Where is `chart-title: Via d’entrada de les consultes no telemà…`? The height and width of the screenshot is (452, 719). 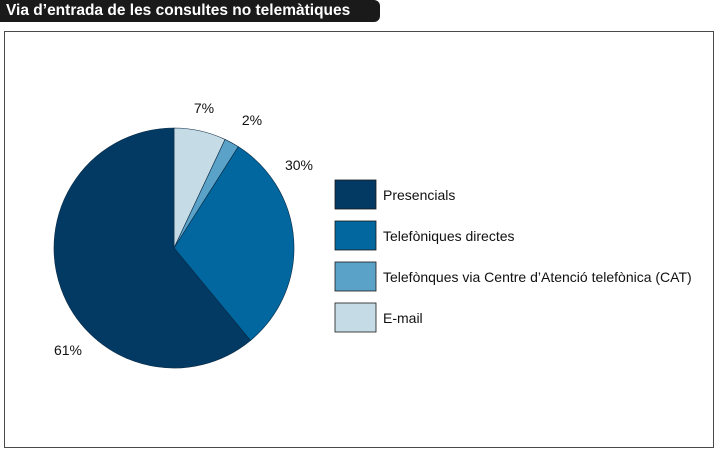
chart-title: Via d’entrada de les consultes no telemà… is located at coordinates (190, 11).